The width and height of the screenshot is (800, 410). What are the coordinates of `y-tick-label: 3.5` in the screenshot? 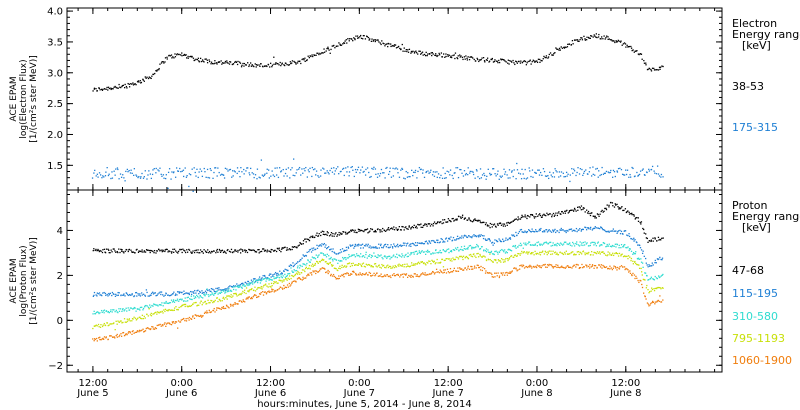 It's located at (55, 42).